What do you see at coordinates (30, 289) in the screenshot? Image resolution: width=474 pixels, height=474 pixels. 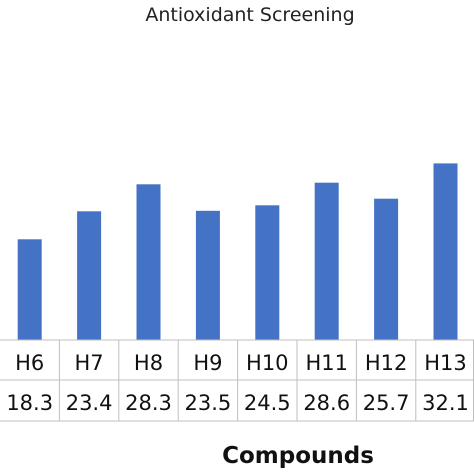 I see `bar-h6` at bounding box center [30, 289].